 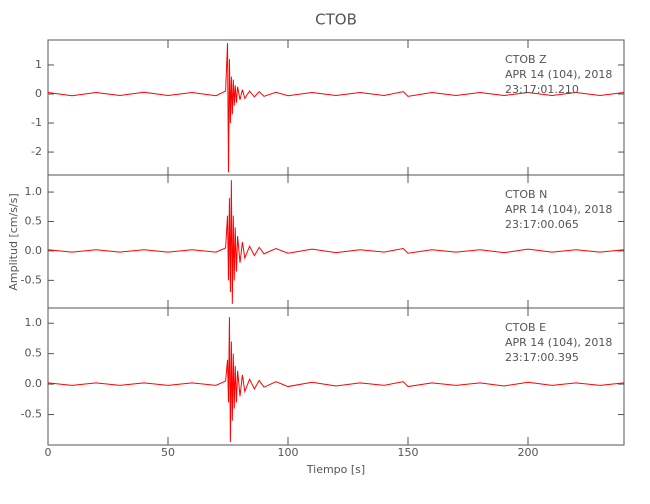 I want to click on y-tick-label: 1, so click(x=38, y=64).